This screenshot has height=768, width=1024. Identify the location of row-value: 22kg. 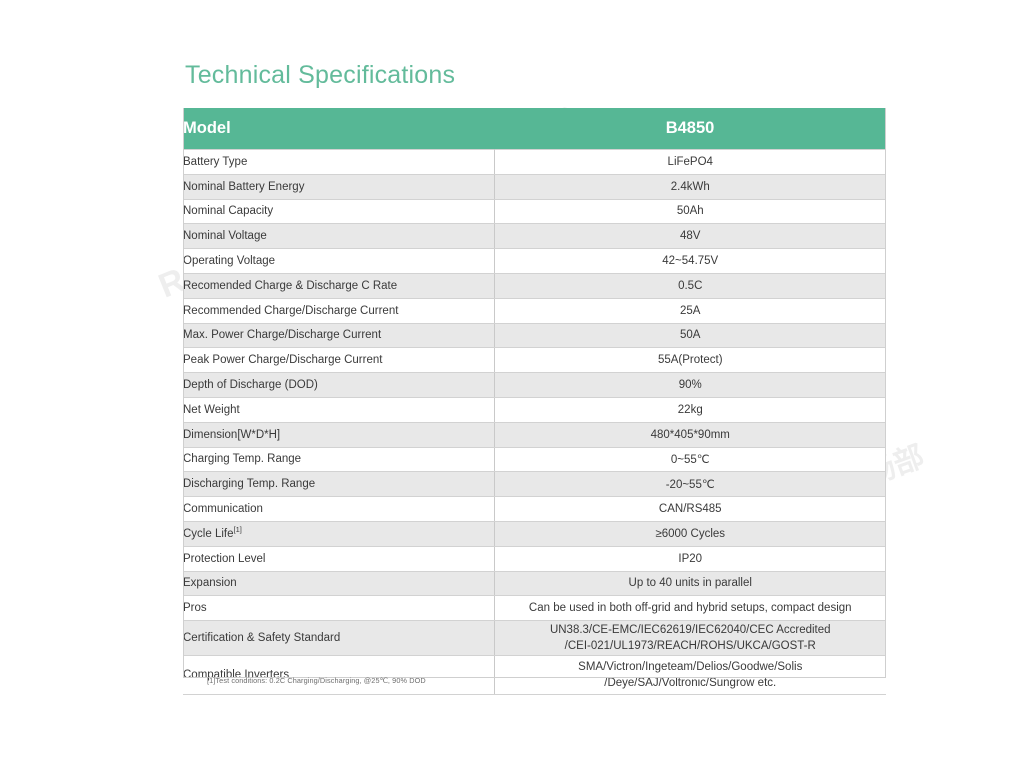
(690, 409).